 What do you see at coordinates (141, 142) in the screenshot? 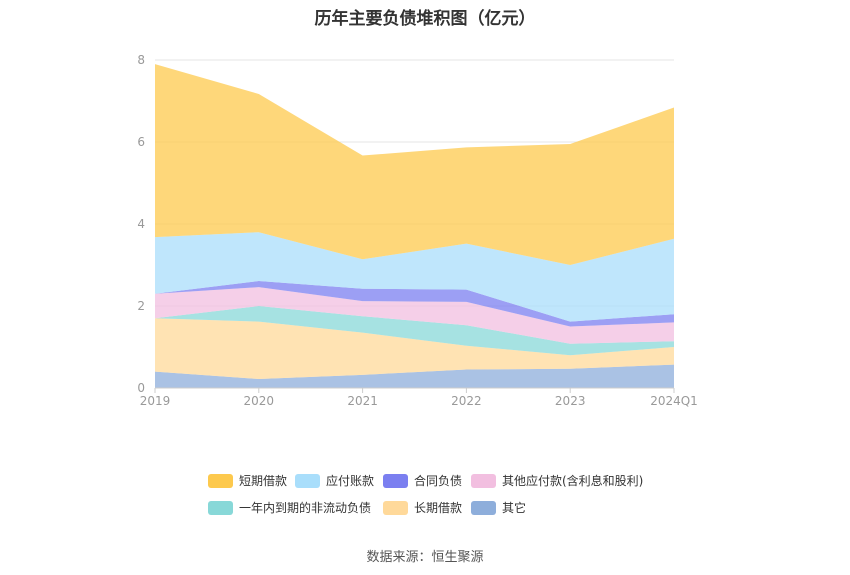
I see `y-tick-label: 6` at bounding box center [141, 142].